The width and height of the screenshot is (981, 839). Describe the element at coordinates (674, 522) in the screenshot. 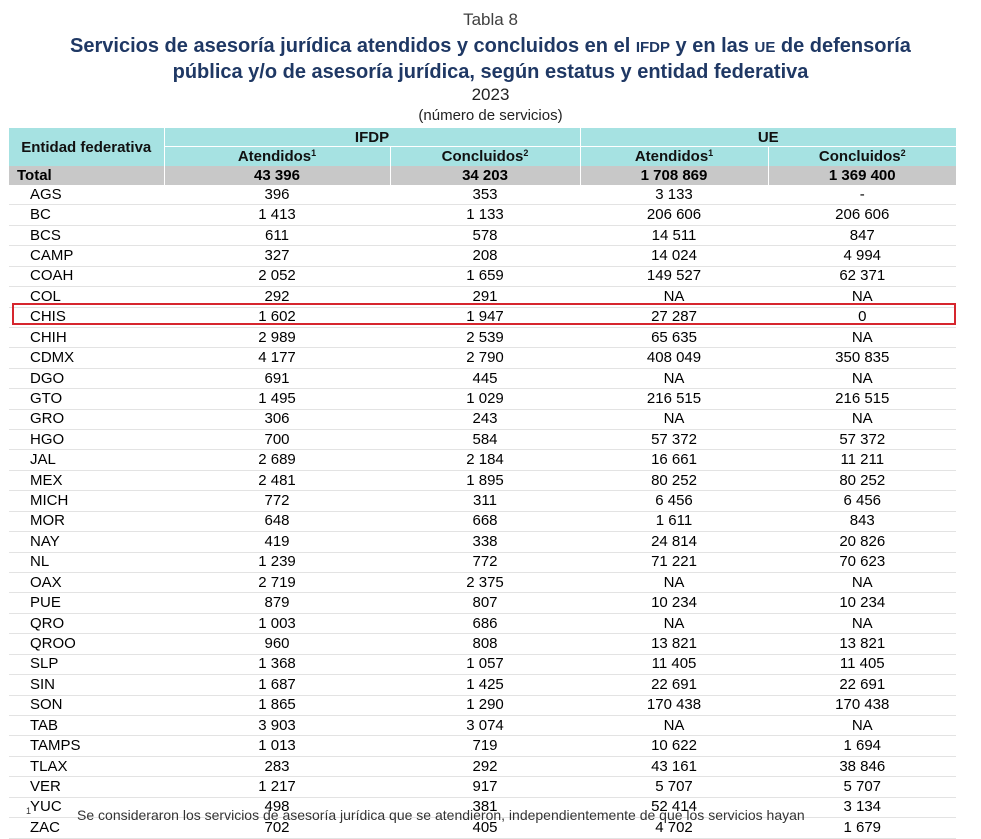

I see `ue-atendidos-cell: 1 611` at that location.